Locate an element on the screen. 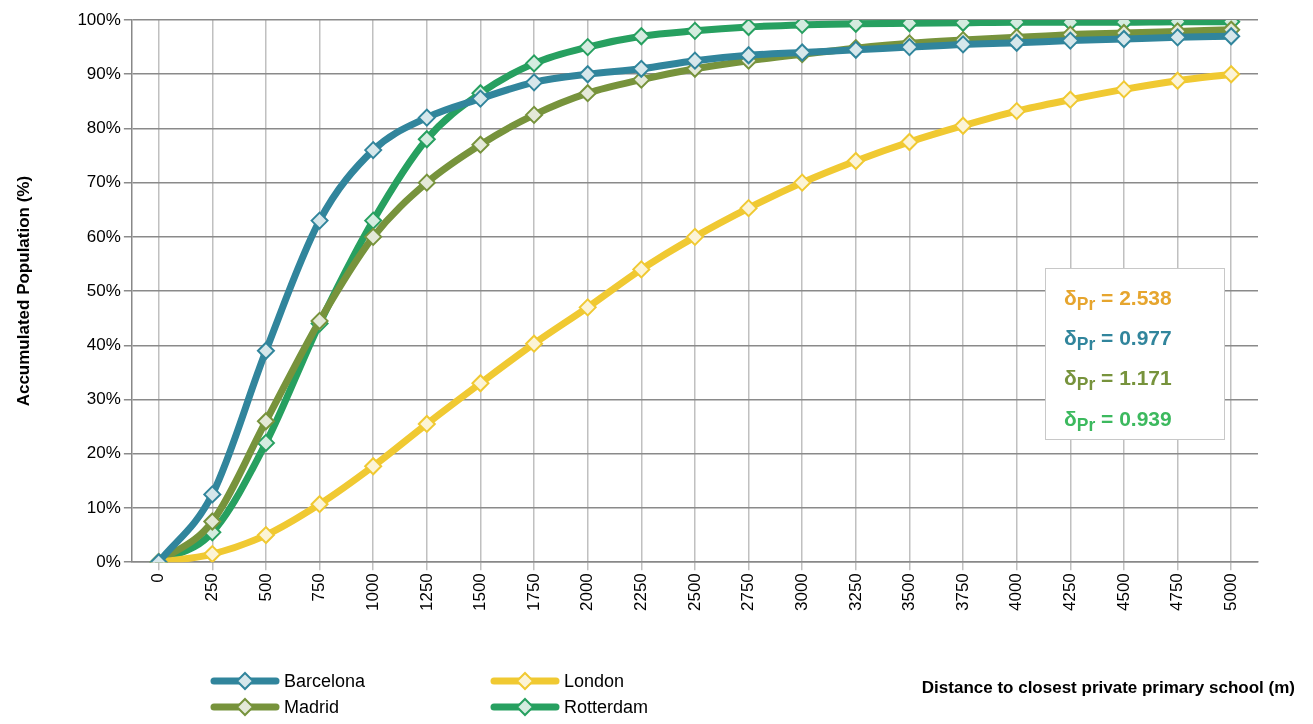  y-tick-label: 90% is located at coordinates (103, 73).